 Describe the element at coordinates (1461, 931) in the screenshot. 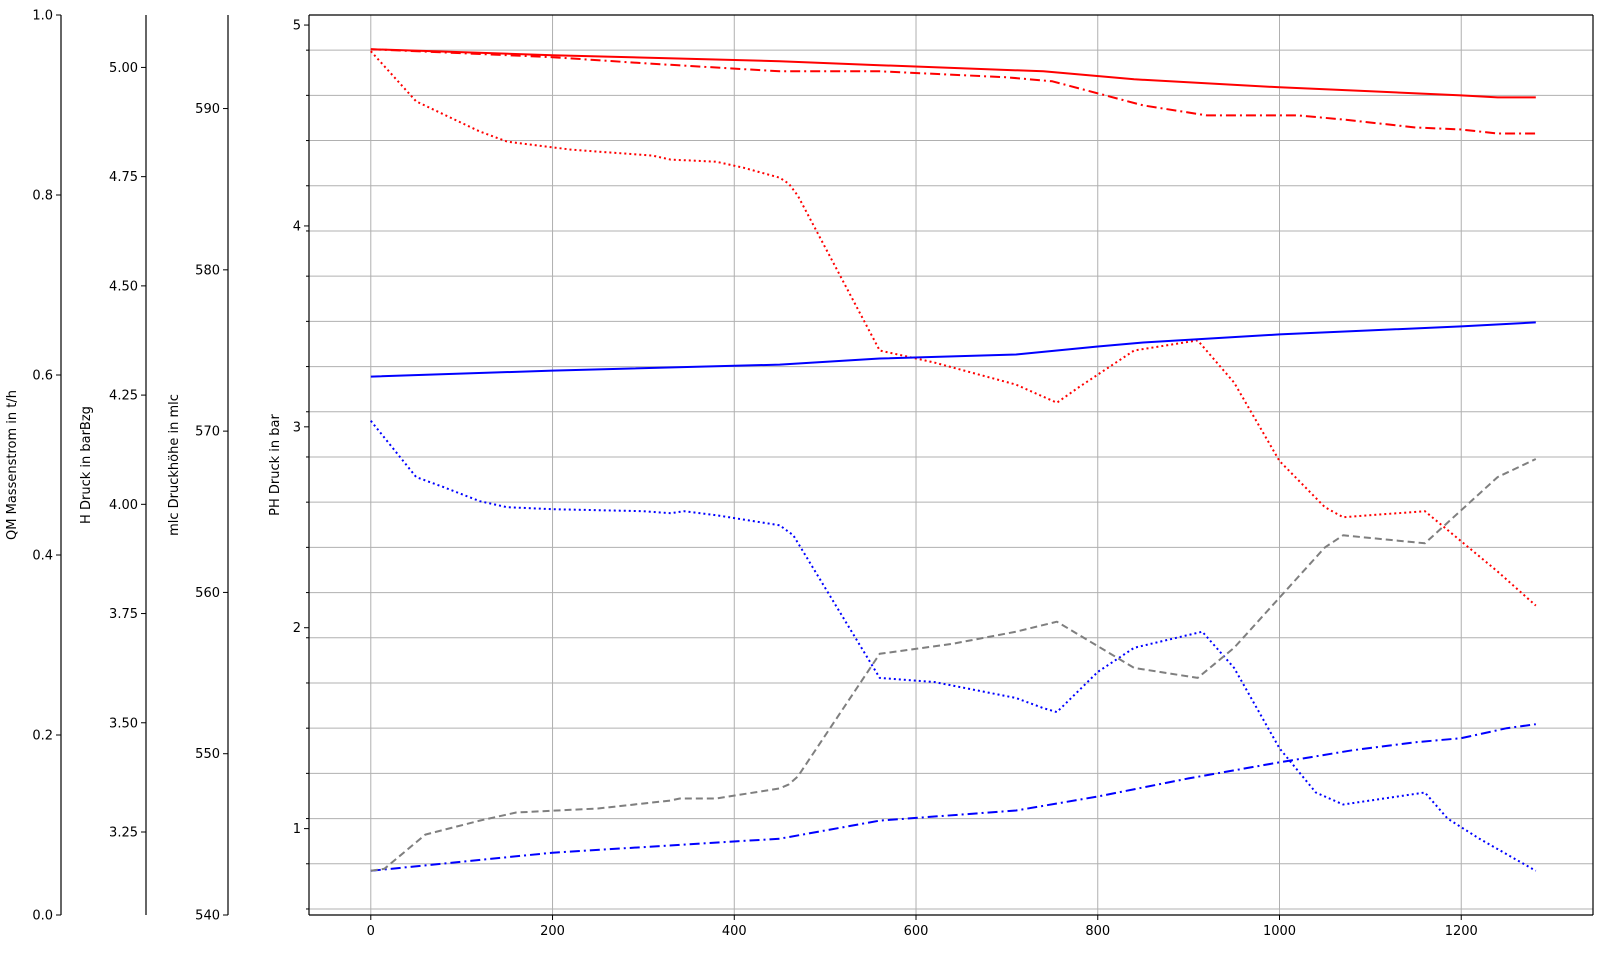

I see `x-tick-label: 1200` at that location.